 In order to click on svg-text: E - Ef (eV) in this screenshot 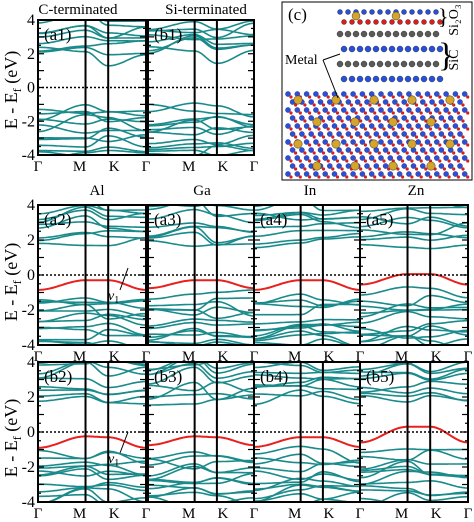, I will do `click(12, 438)`.